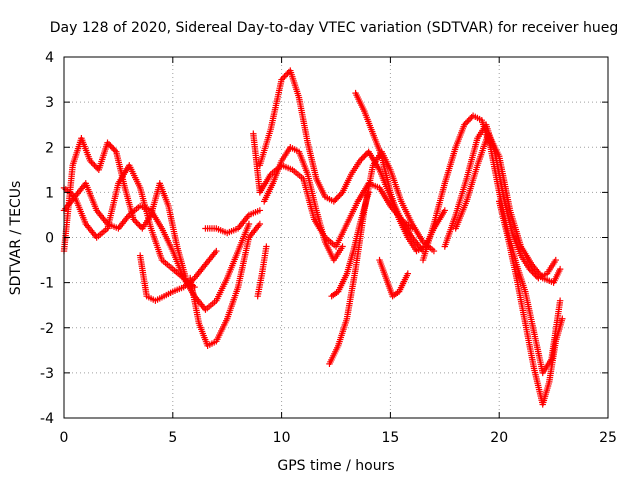 Image resolution: width=640 pixels, height=480 pixels. Describe the element at coordinates (49, 193) in the screenshot. I see `y-tick-label: 1` at that location.